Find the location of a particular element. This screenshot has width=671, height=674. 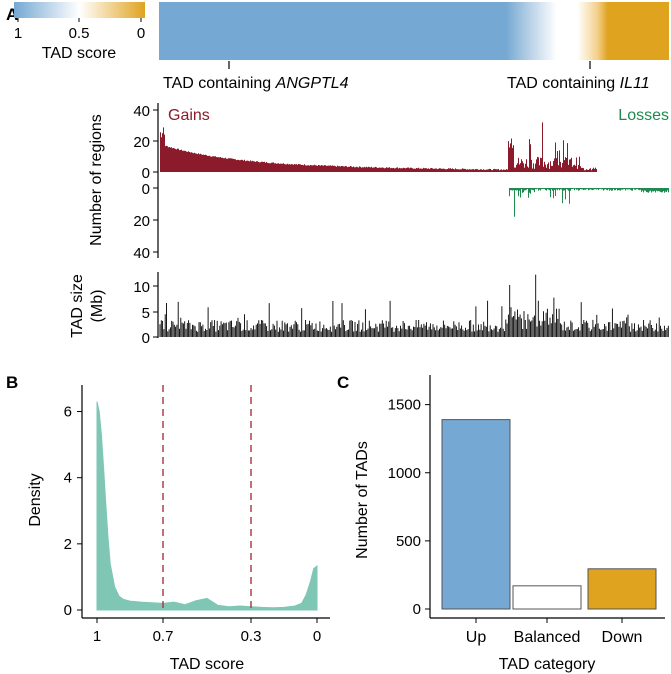

category-x-ticks: Up Balanced Down is located at coordinates (554, 632).